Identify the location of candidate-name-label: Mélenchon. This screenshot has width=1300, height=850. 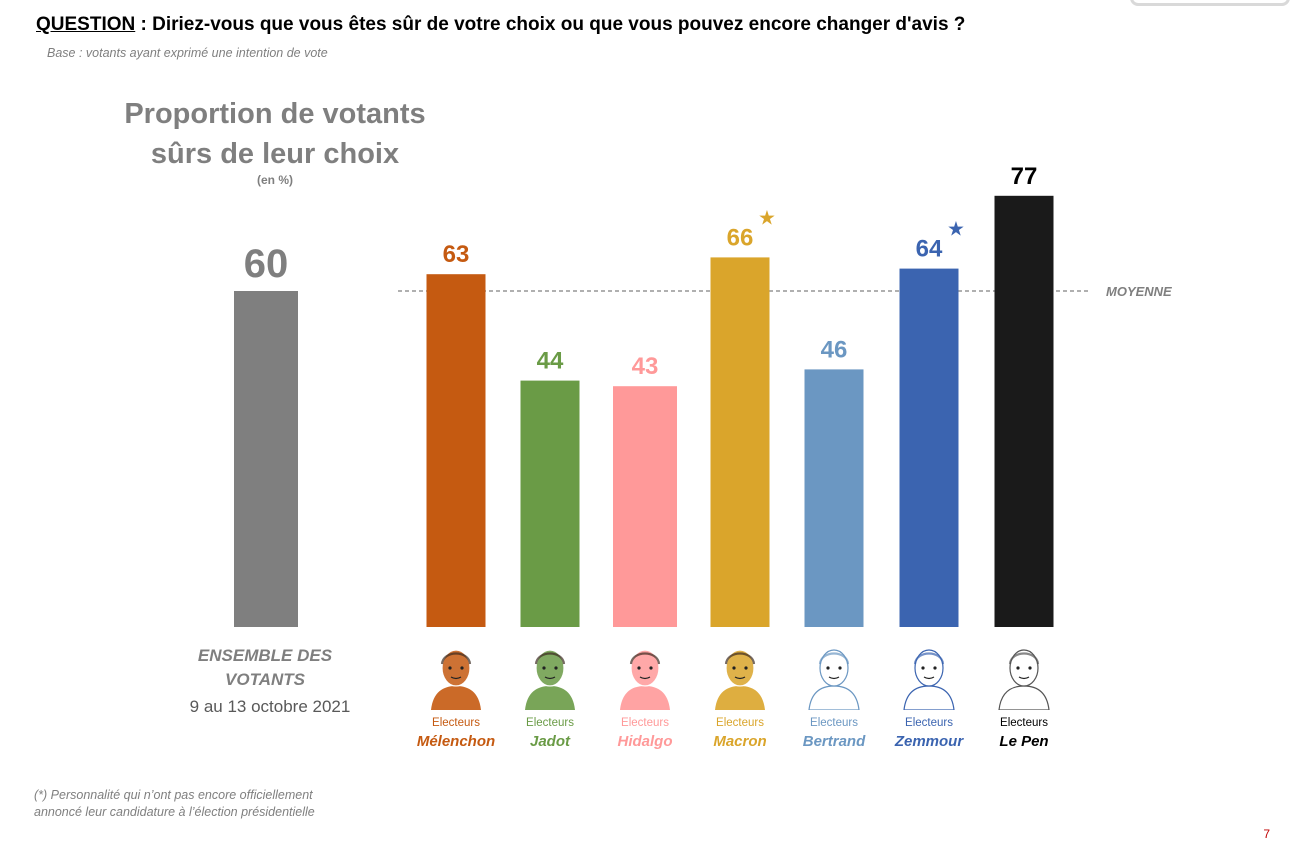
(456, 741).